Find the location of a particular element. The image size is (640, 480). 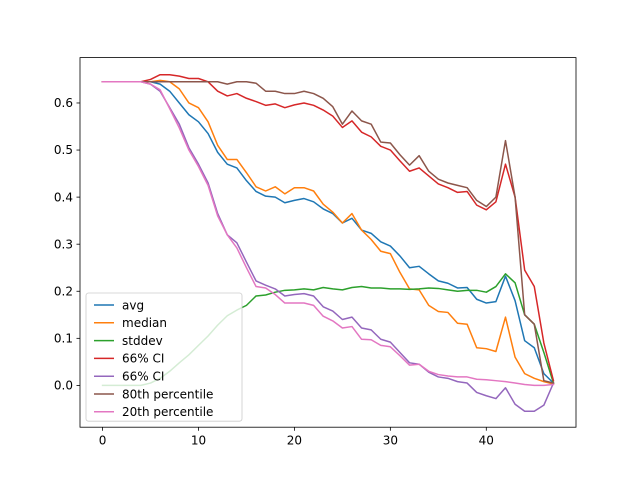

y-tick-label: 0.5 is located at coordinates (63, 150).